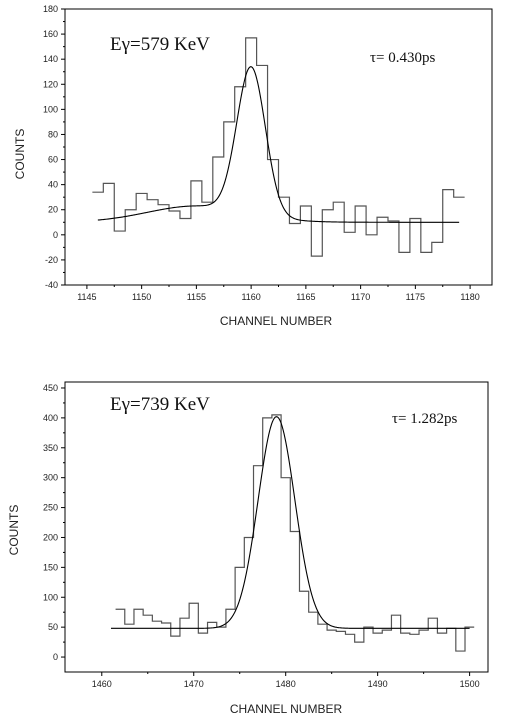  I want to click on y-tick-label: 450, so click(50, 388).